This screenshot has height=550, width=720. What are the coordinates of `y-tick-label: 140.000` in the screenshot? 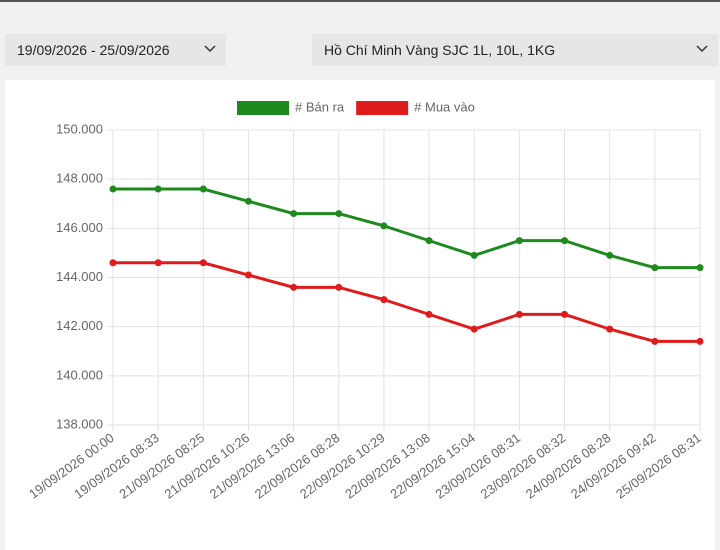 It's located at (79, 374).